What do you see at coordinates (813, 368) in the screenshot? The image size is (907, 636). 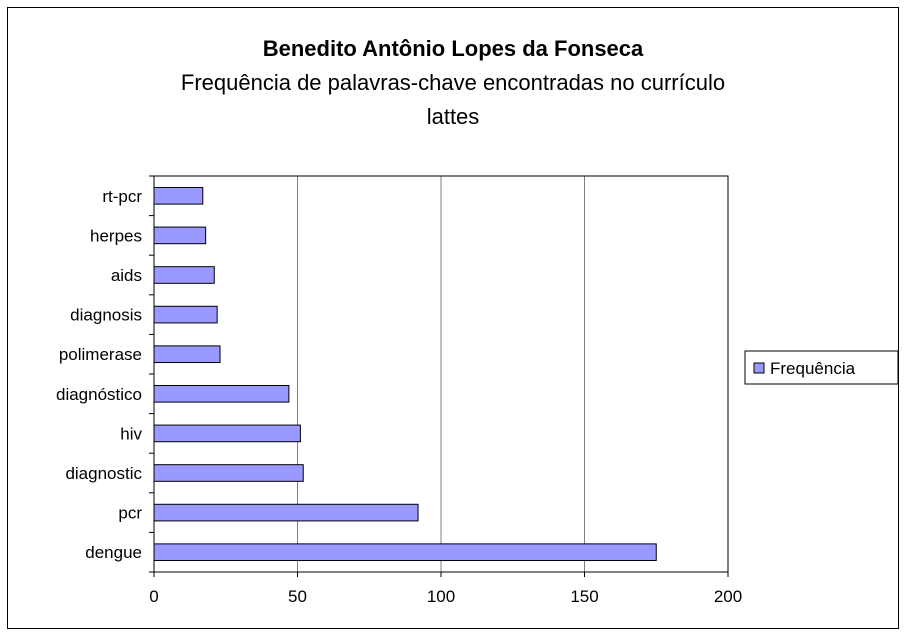 I see `legend-label: Frequência` at bounding box center [813, 368].